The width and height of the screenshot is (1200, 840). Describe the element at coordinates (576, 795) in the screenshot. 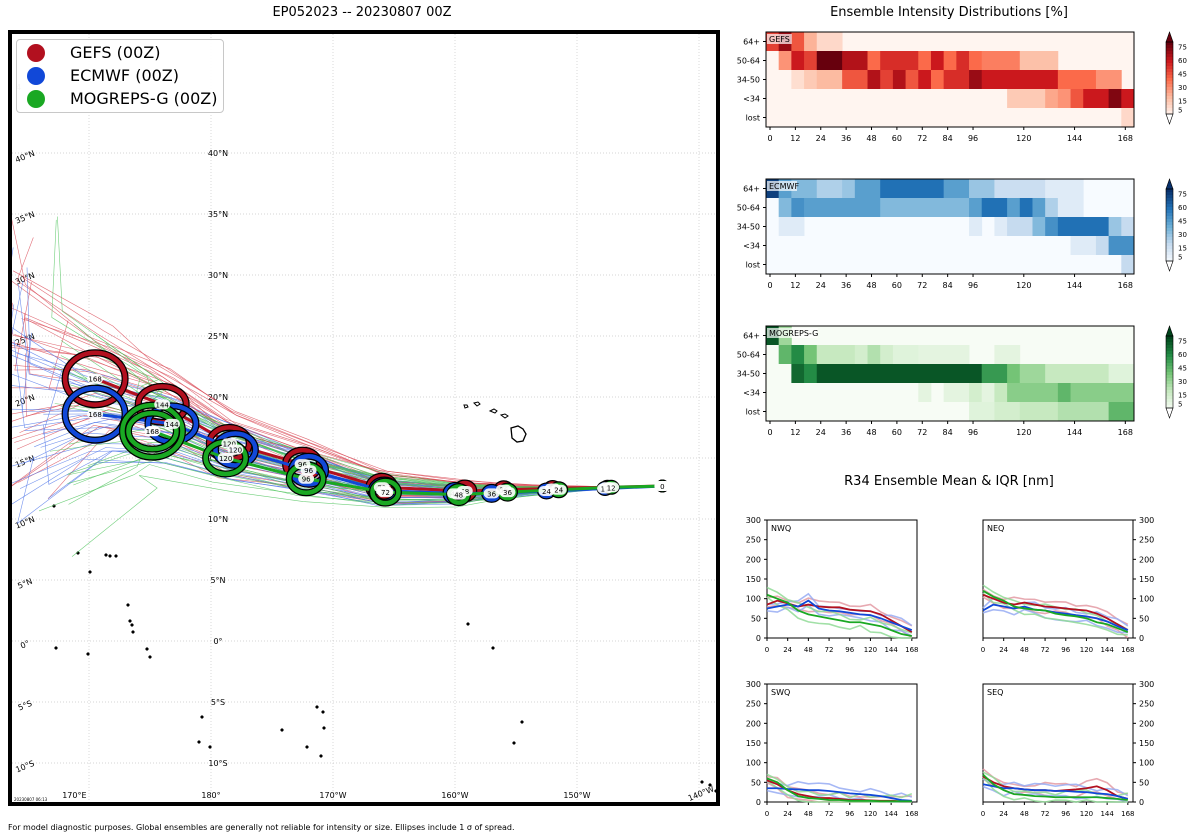

I see `lon-label: 150°W` at that location.